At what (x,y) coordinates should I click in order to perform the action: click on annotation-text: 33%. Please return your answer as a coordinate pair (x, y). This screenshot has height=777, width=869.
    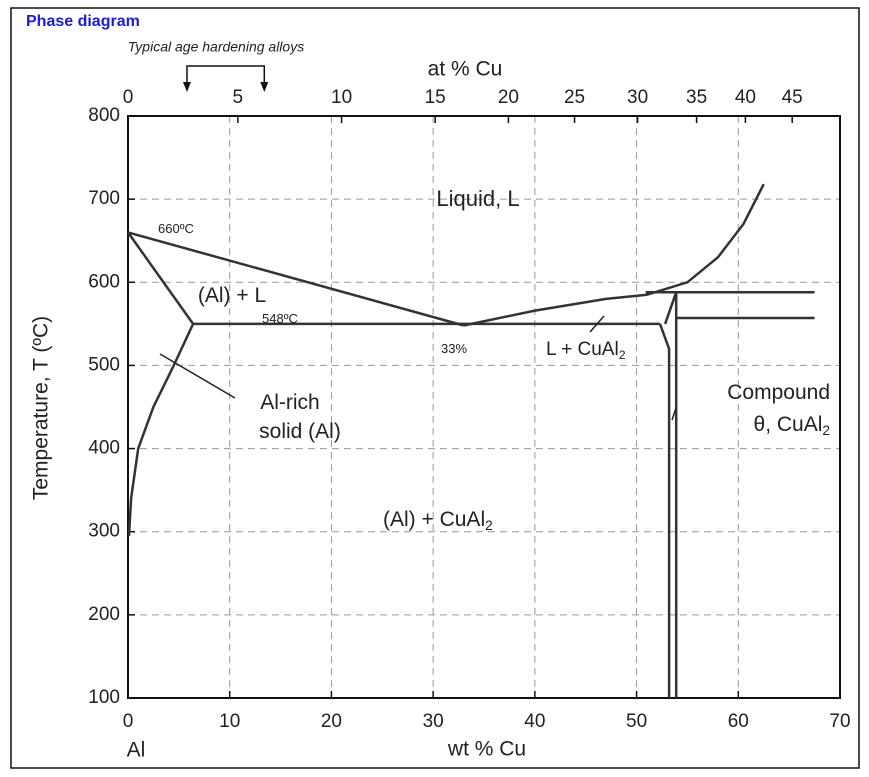
    Looking at the image, I should click on (454, 348).